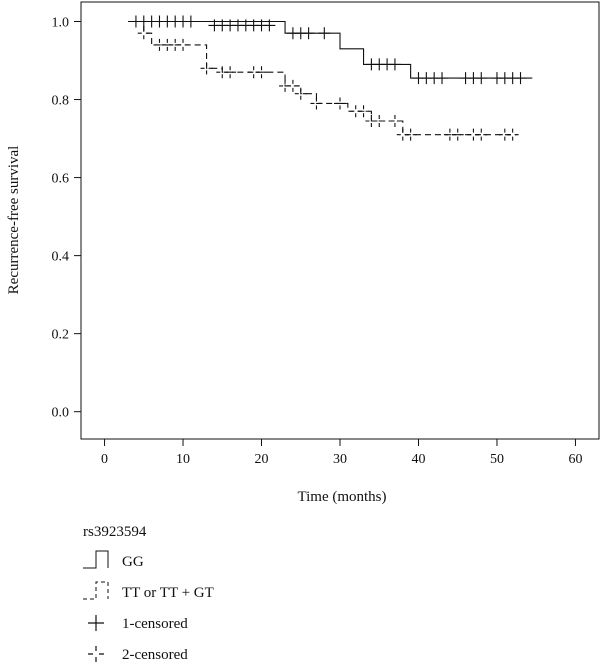 This screenshot has height=666, width=600. What do you see at coordinates (96, 559) in the screenshot?
I see `legend-step-solid-icon` at bounding box center [96, 559].